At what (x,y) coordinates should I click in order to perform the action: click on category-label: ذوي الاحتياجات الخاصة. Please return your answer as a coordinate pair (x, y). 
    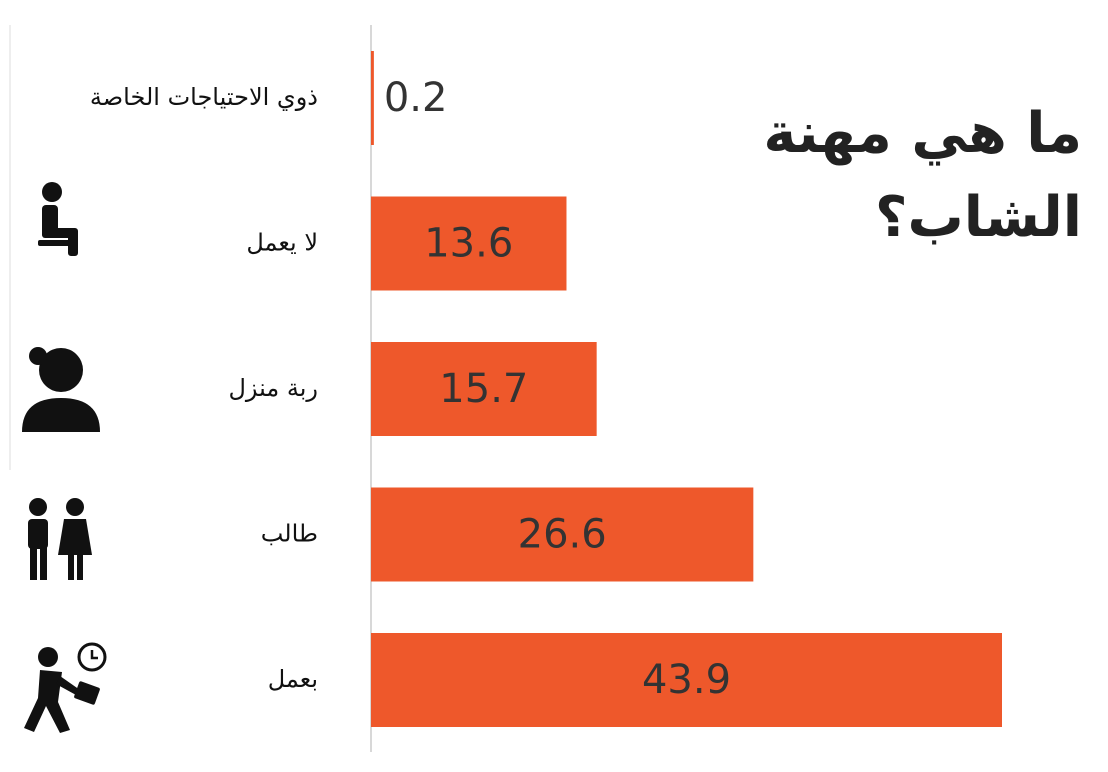
    Looking at the image, I should click on (204, 97).